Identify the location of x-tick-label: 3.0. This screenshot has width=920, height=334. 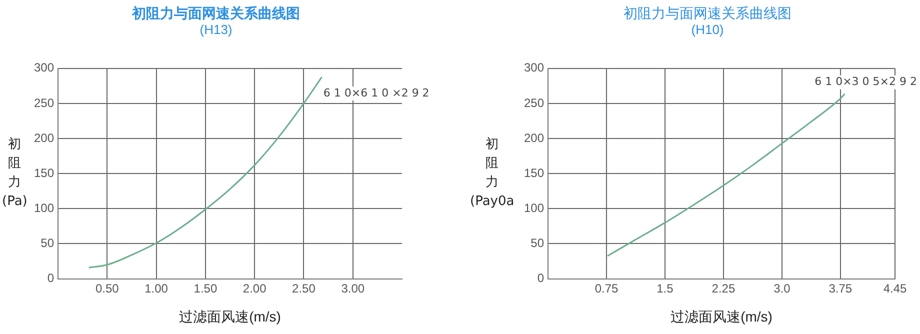
(782, 288).